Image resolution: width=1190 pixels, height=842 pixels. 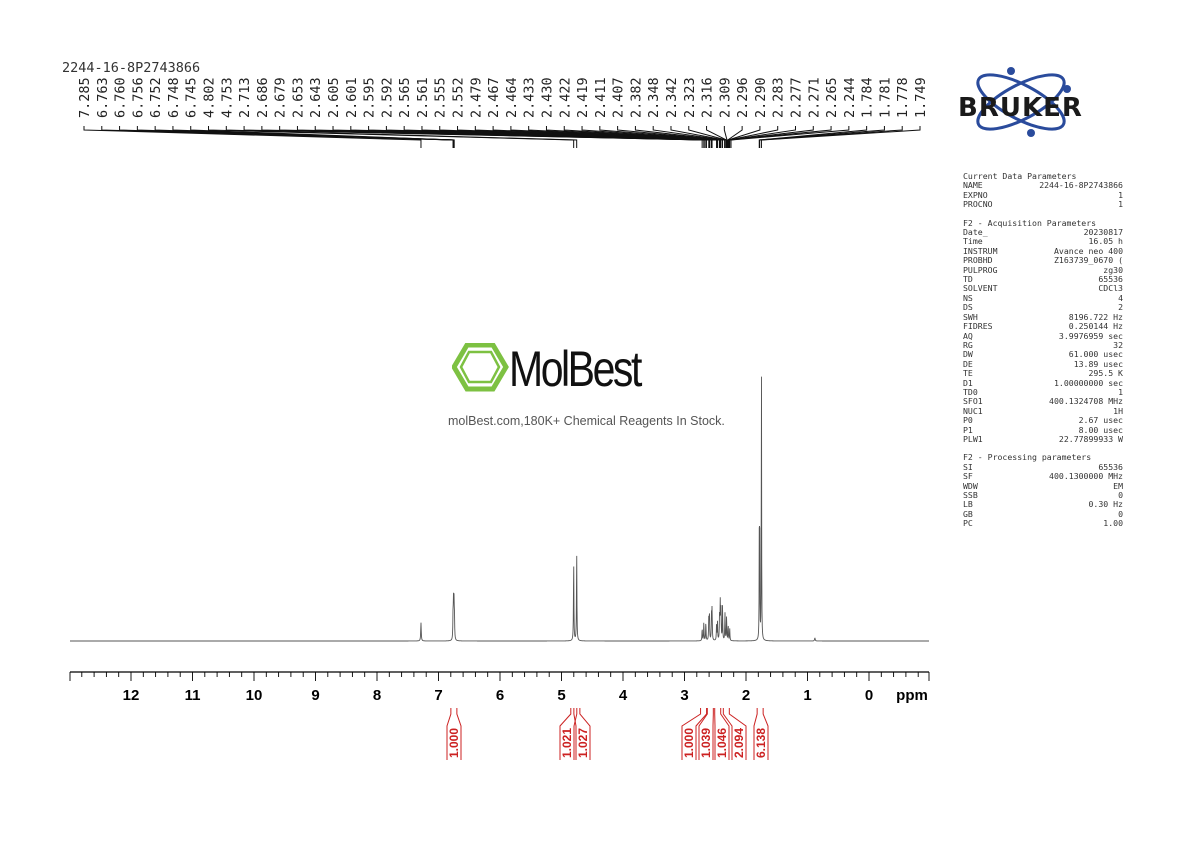 I want to click on param-value: 65536, so click(x=1110, y=466).